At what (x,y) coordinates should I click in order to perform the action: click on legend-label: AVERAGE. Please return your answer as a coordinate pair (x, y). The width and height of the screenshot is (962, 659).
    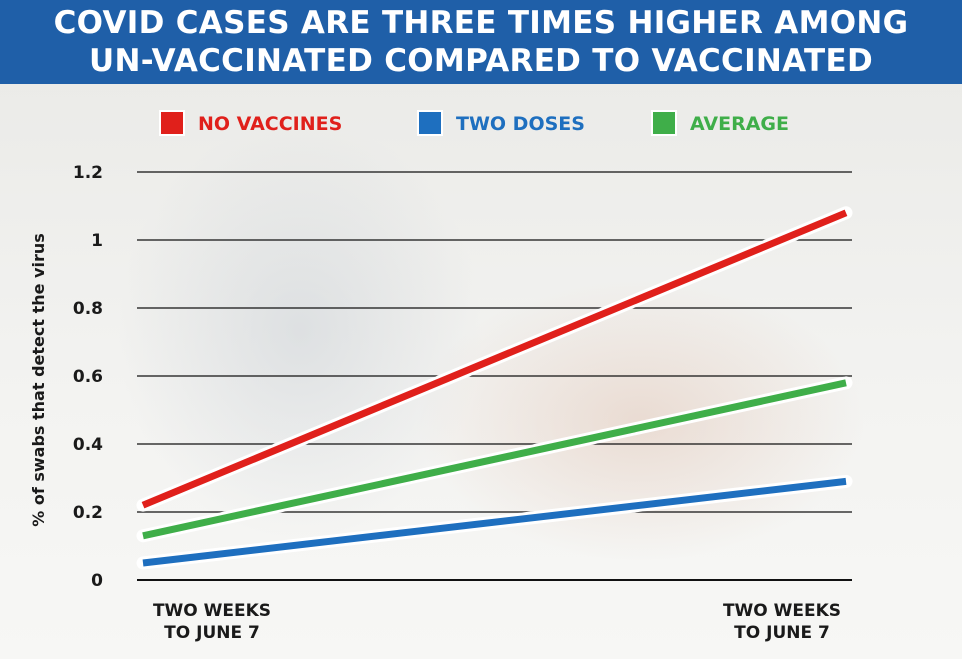
    Looking at the image, I should click on (739, 124).